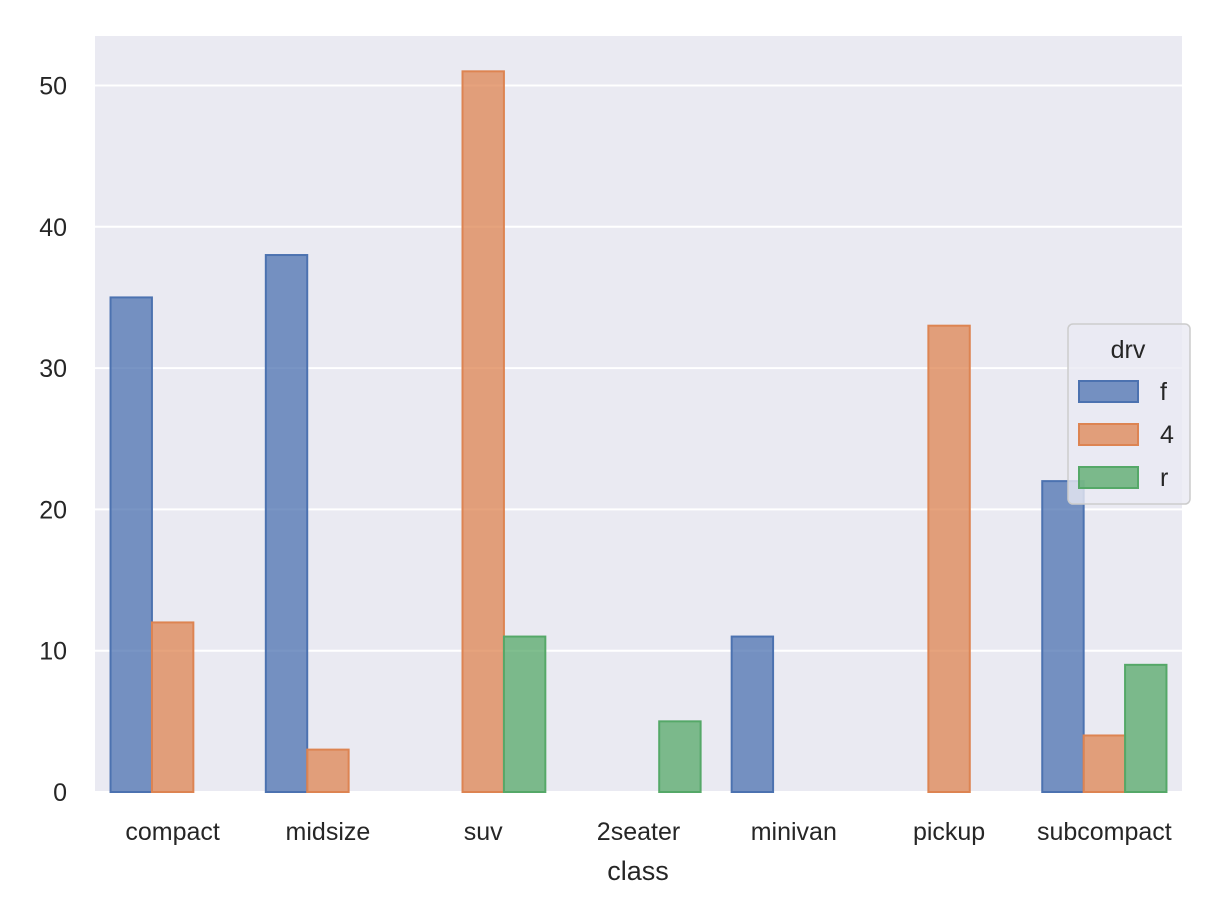 Image resolution: width=1228 pixels, height=921 pixels. I want to click on bar-2seater-r, so click(680, 756).